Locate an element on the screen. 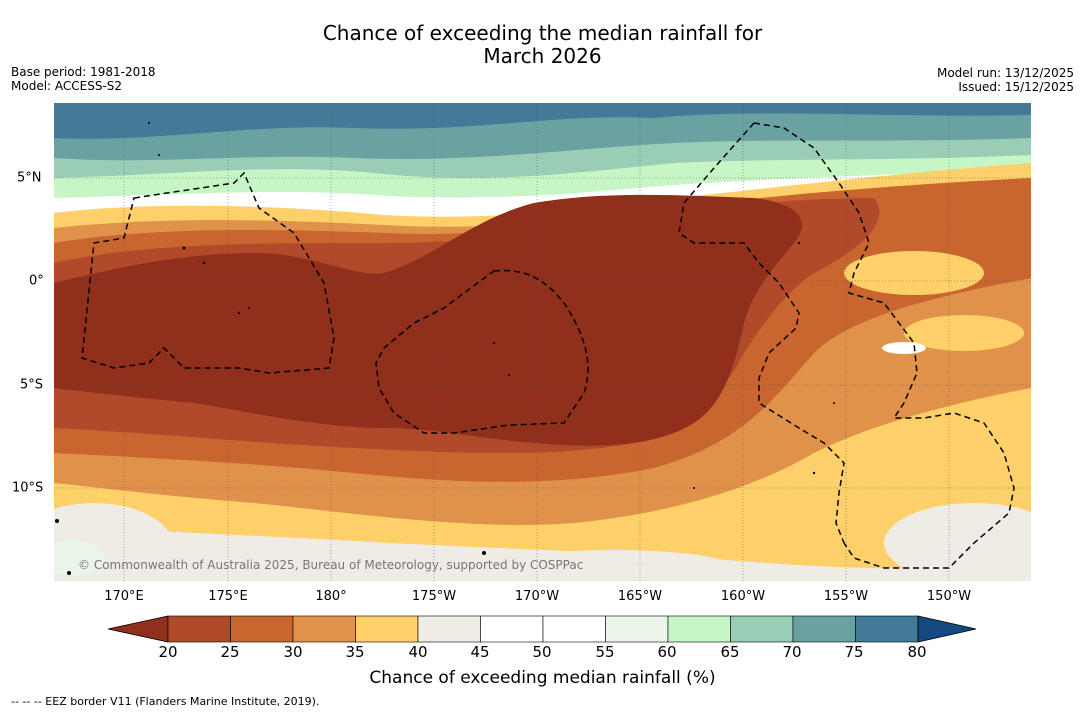  white-patch-east is located at coordinates (904, 348).